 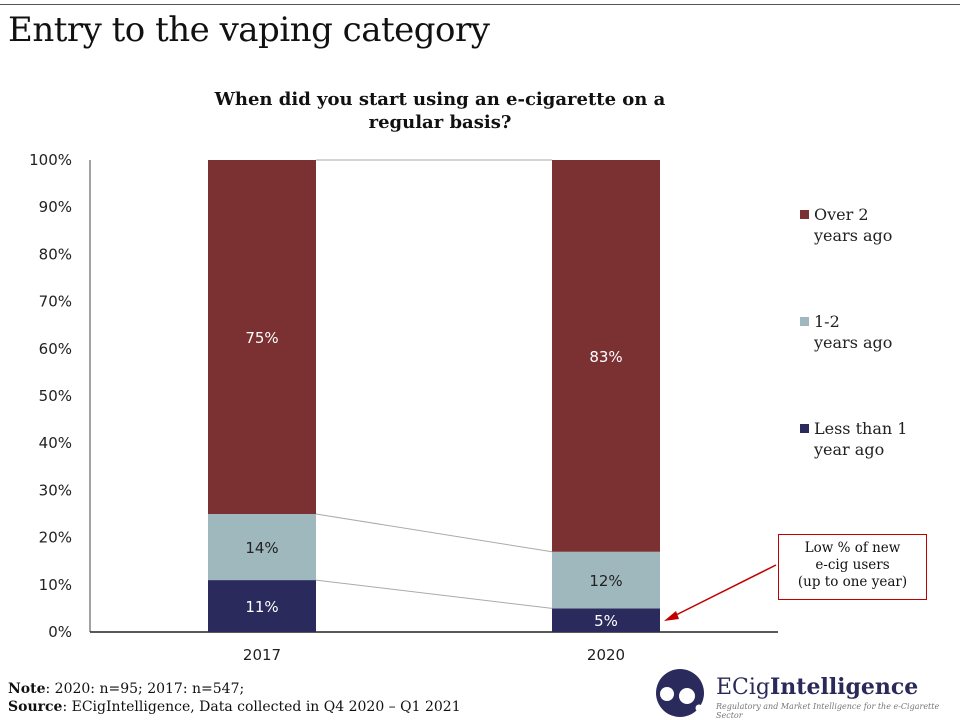 What do you see at coordinates (27, 689) in the screenshot?
I see `note-label: Note` at bounding box center [27, 689].